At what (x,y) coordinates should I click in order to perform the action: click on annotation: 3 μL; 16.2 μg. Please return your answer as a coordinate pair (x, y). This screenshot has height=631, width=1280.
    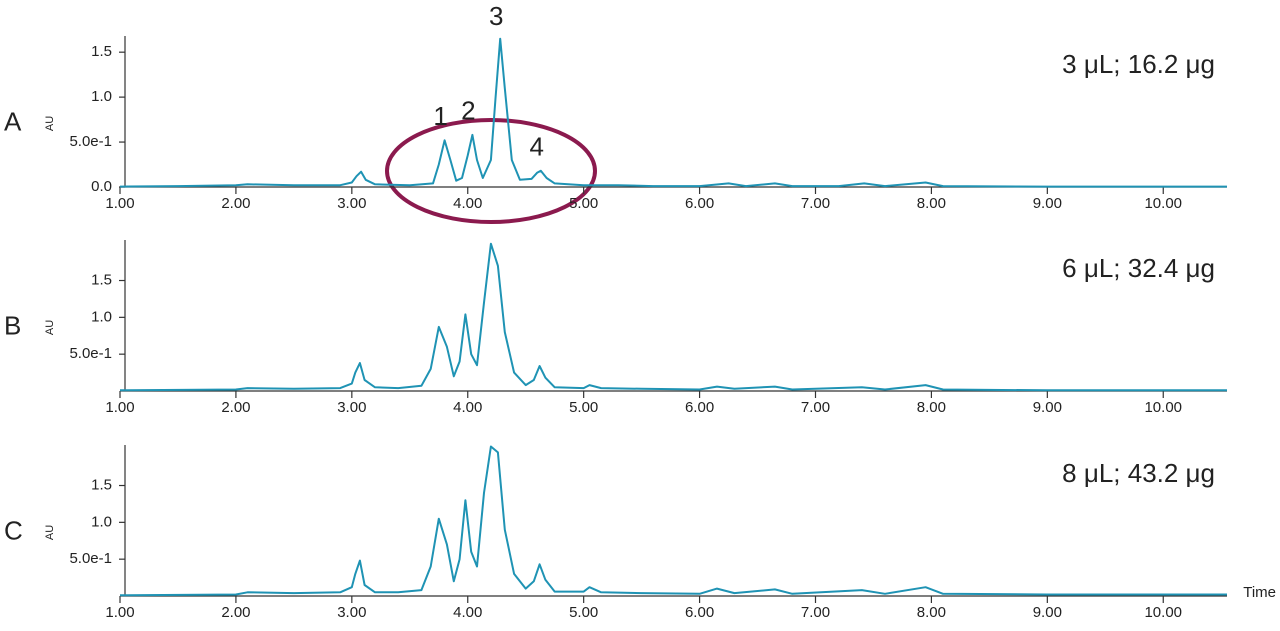
    Looking at the image, I should click on (1138, 64).